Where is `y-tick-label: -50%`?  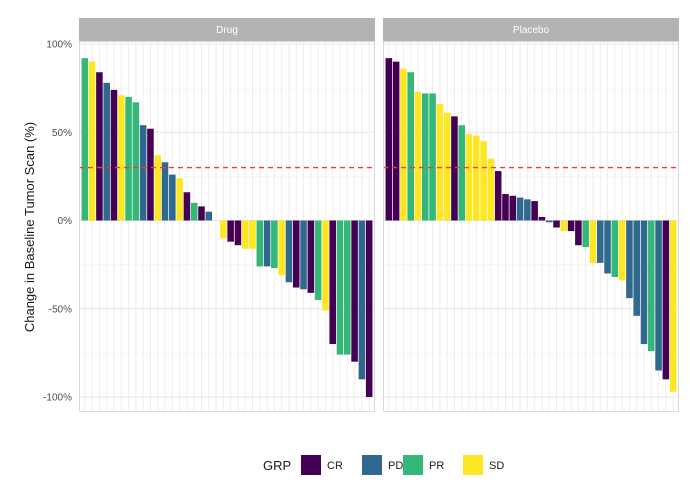 y-tick-label: -50% is located at coordinates (60, 309).